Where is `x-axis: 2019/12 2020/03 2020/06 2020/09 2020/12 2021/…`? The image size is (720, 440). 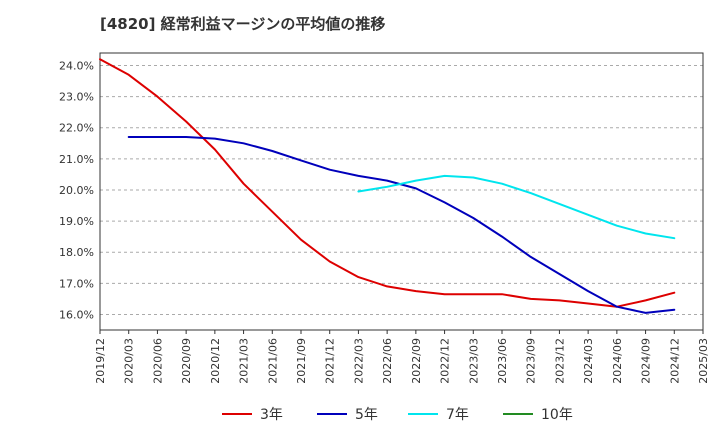
x-axis: 2019/12 2020/03 2020/06 2020/09 2020/12 2021/… is located at coordinates (402, 357).